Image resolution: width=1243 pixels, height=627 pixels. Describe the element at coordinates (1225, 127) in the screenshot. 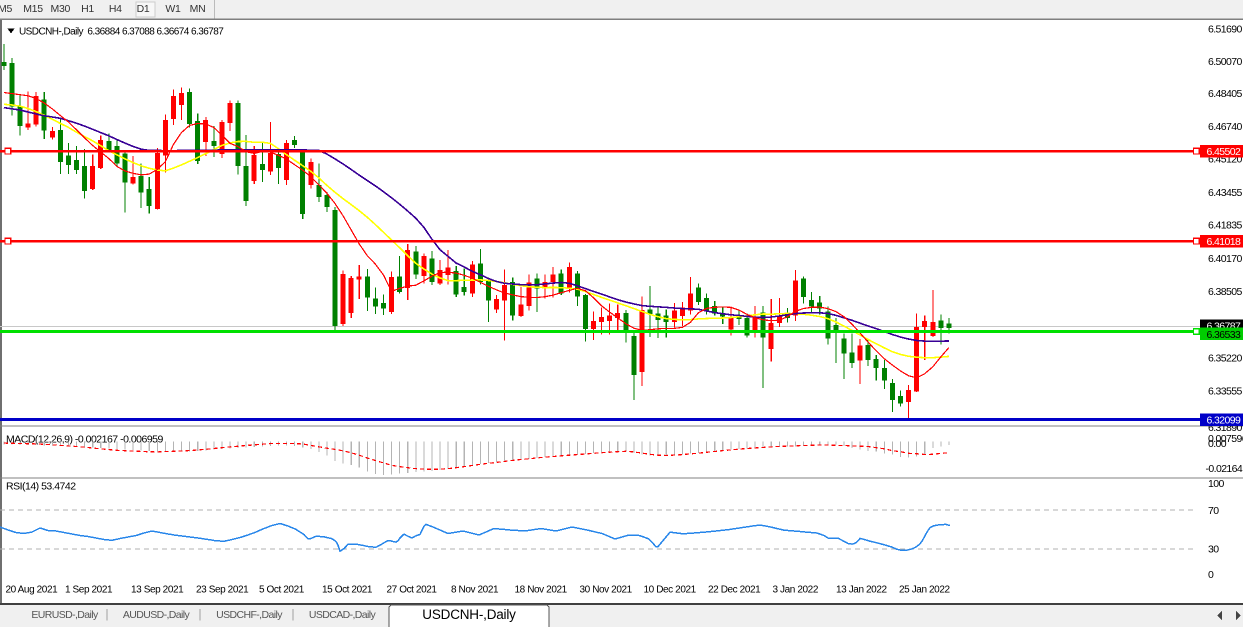

I see `svg-text: 6.46740` at that location.